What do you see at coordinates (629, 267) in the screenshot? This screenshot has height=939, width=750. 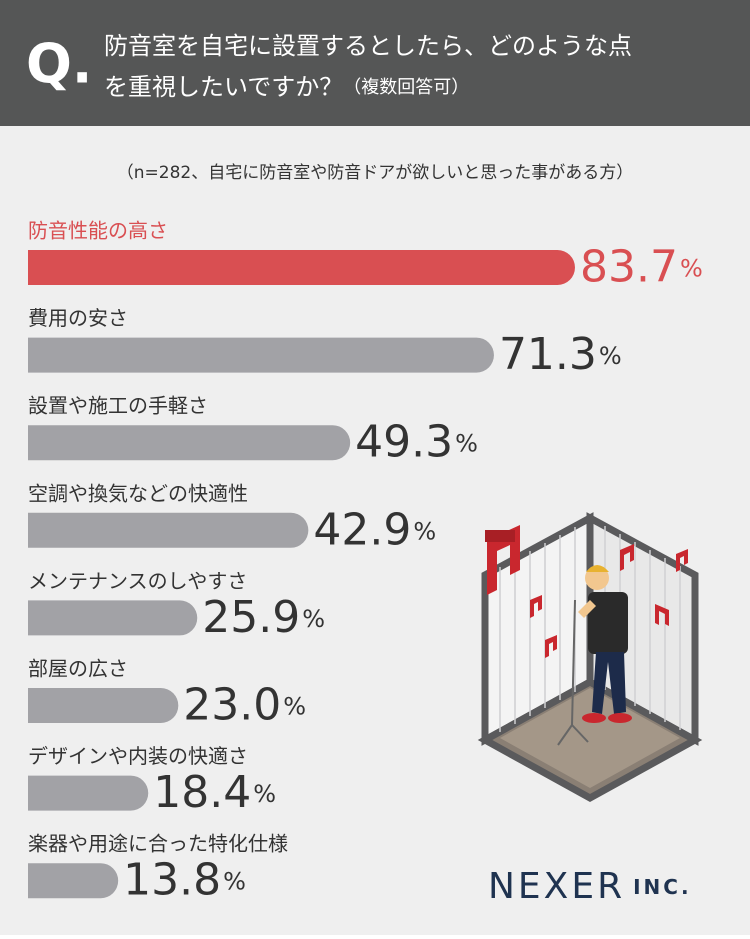 I see `value-number: 83.7` at bounding box center [629, 267].